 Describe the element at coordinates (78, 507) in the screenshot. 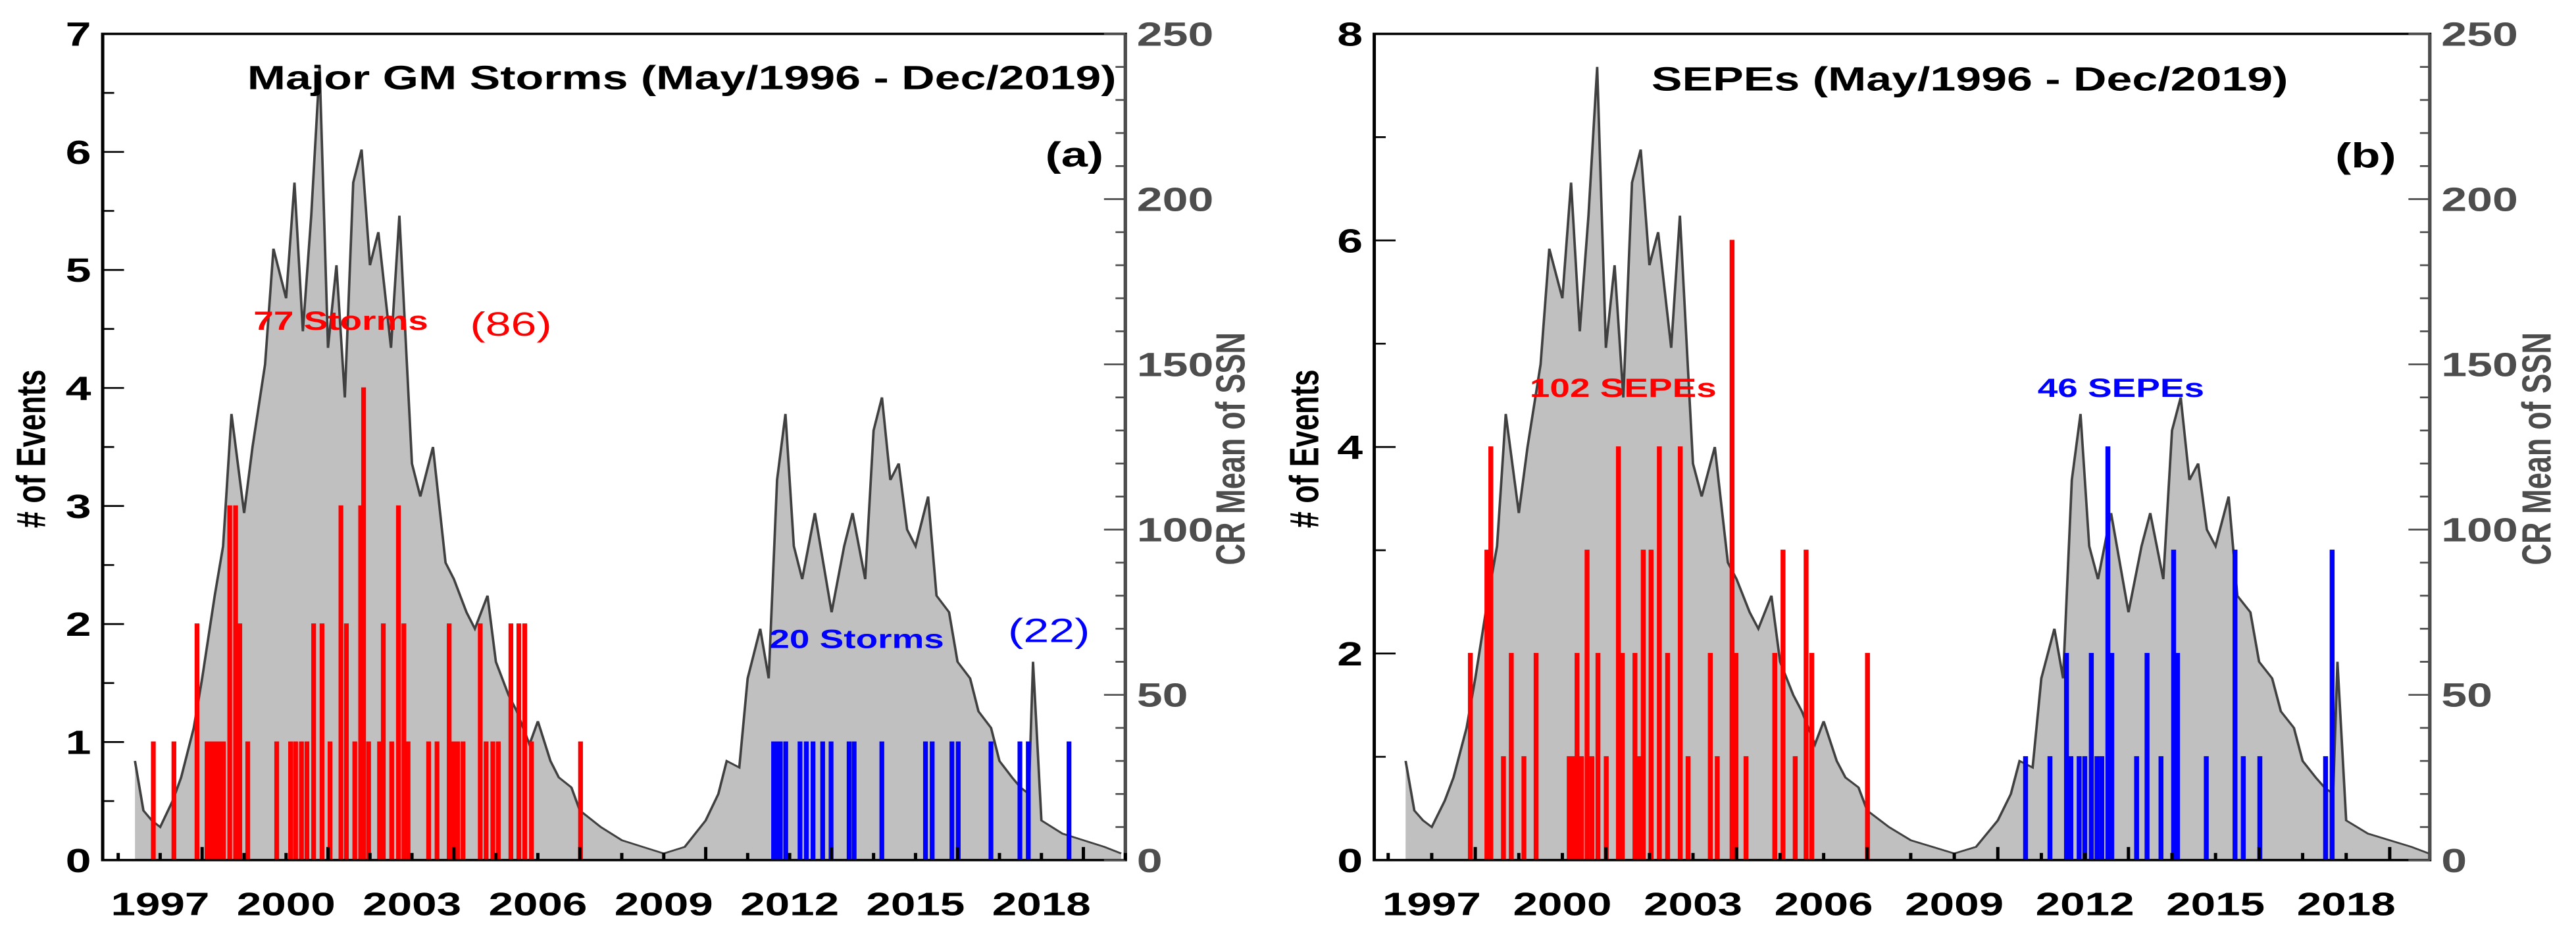

I see `y-tick-label: 3` at that location.